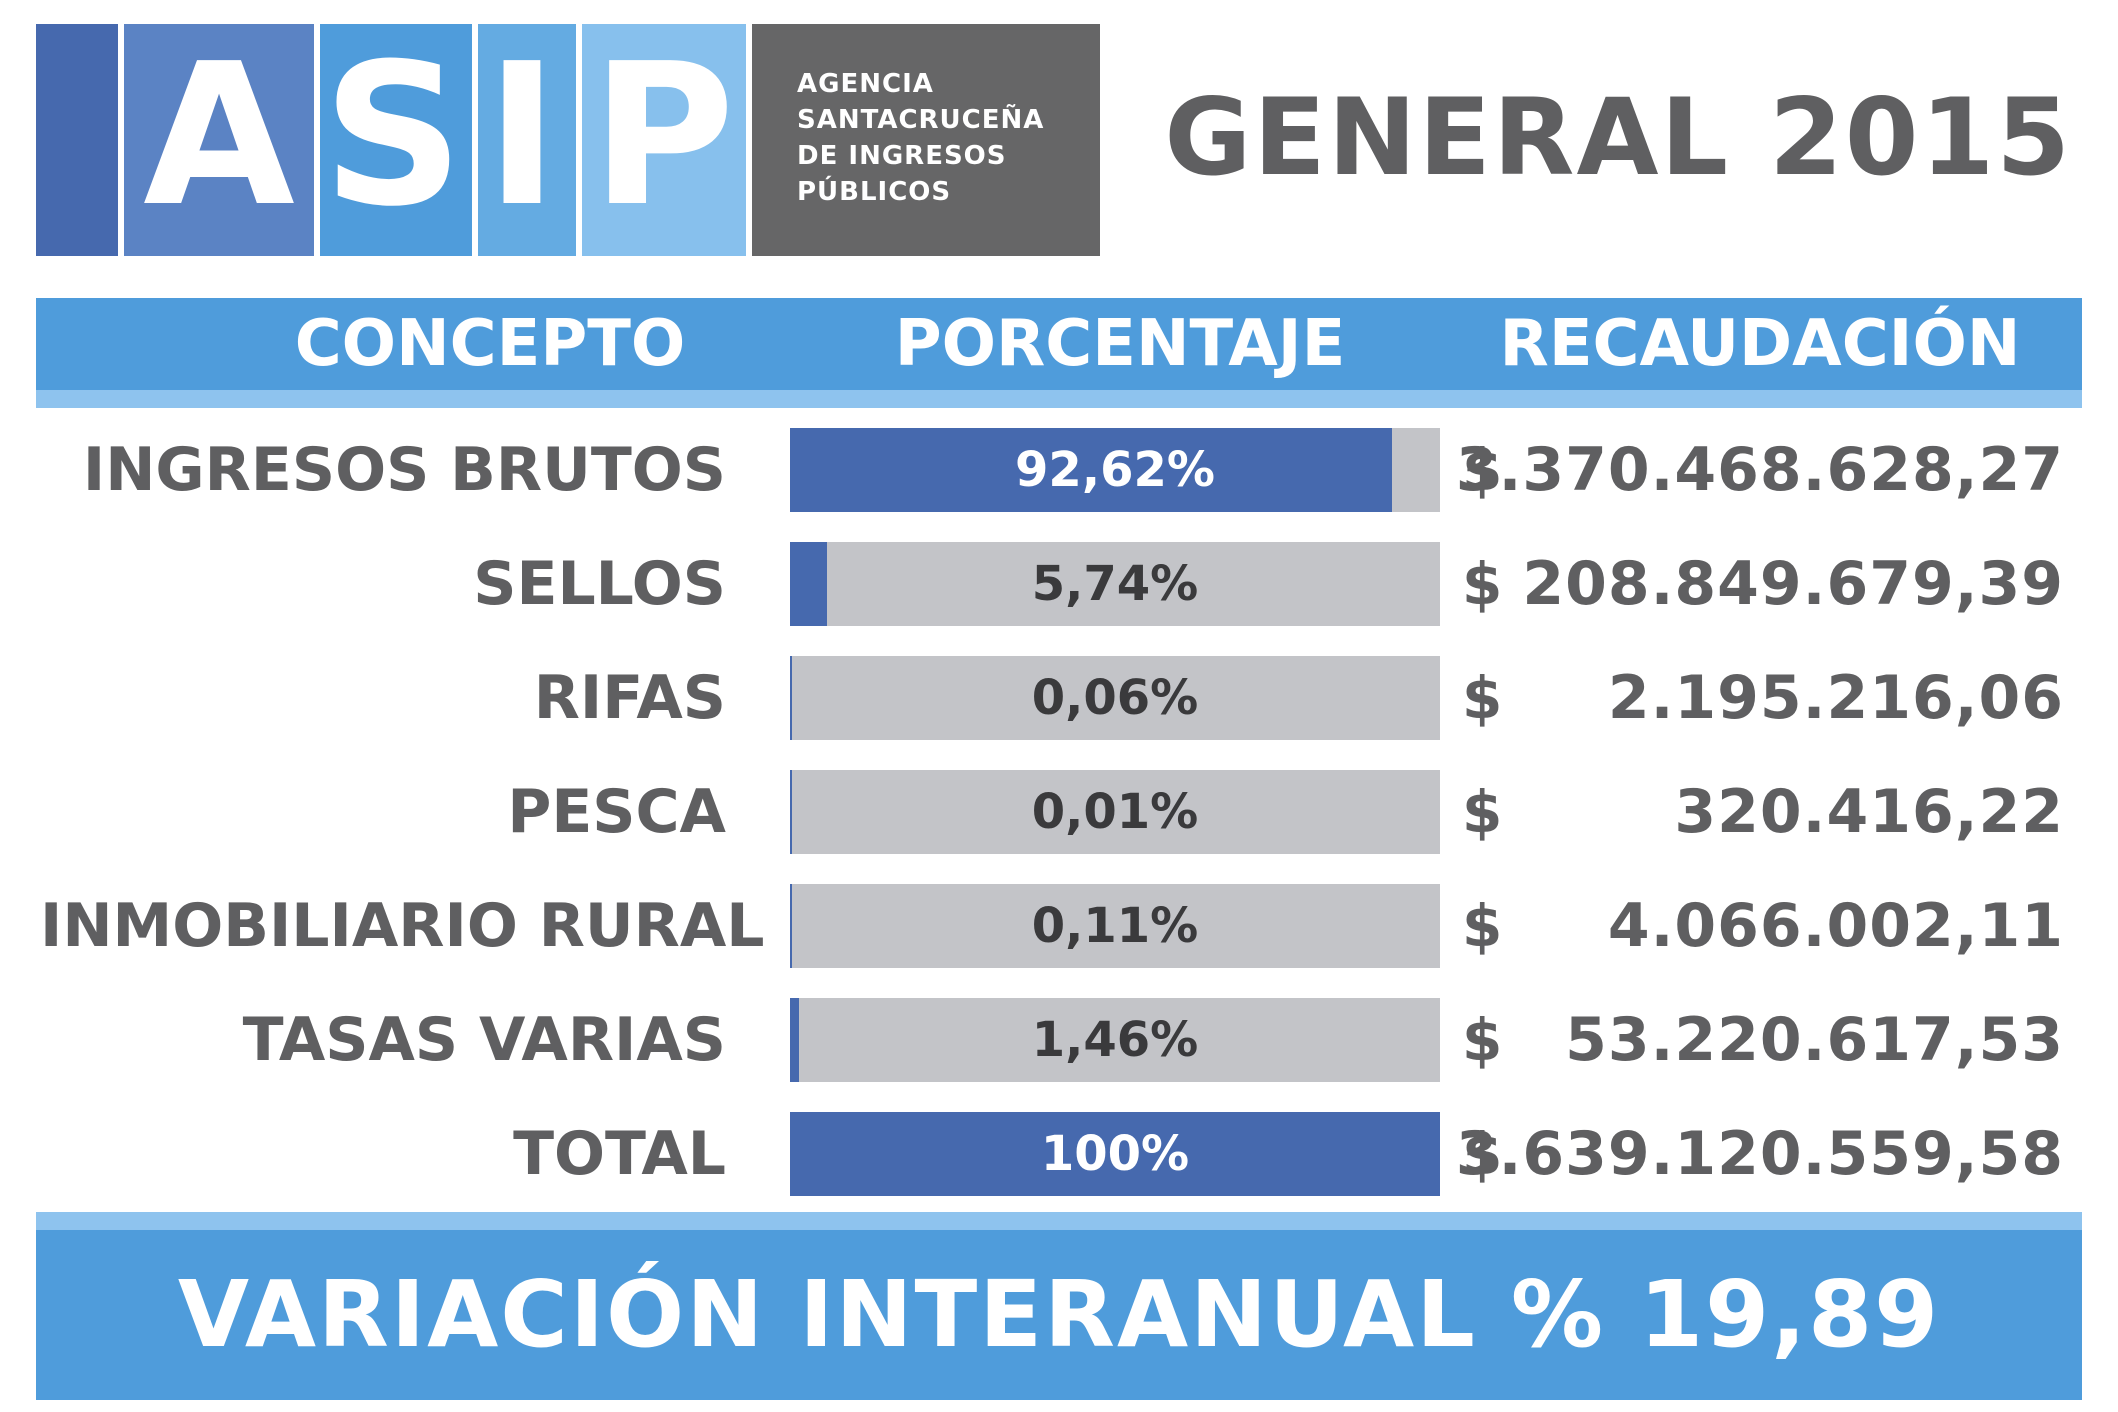  I want to click on percentage-value-label: 92,62%, so click(1115, 470).